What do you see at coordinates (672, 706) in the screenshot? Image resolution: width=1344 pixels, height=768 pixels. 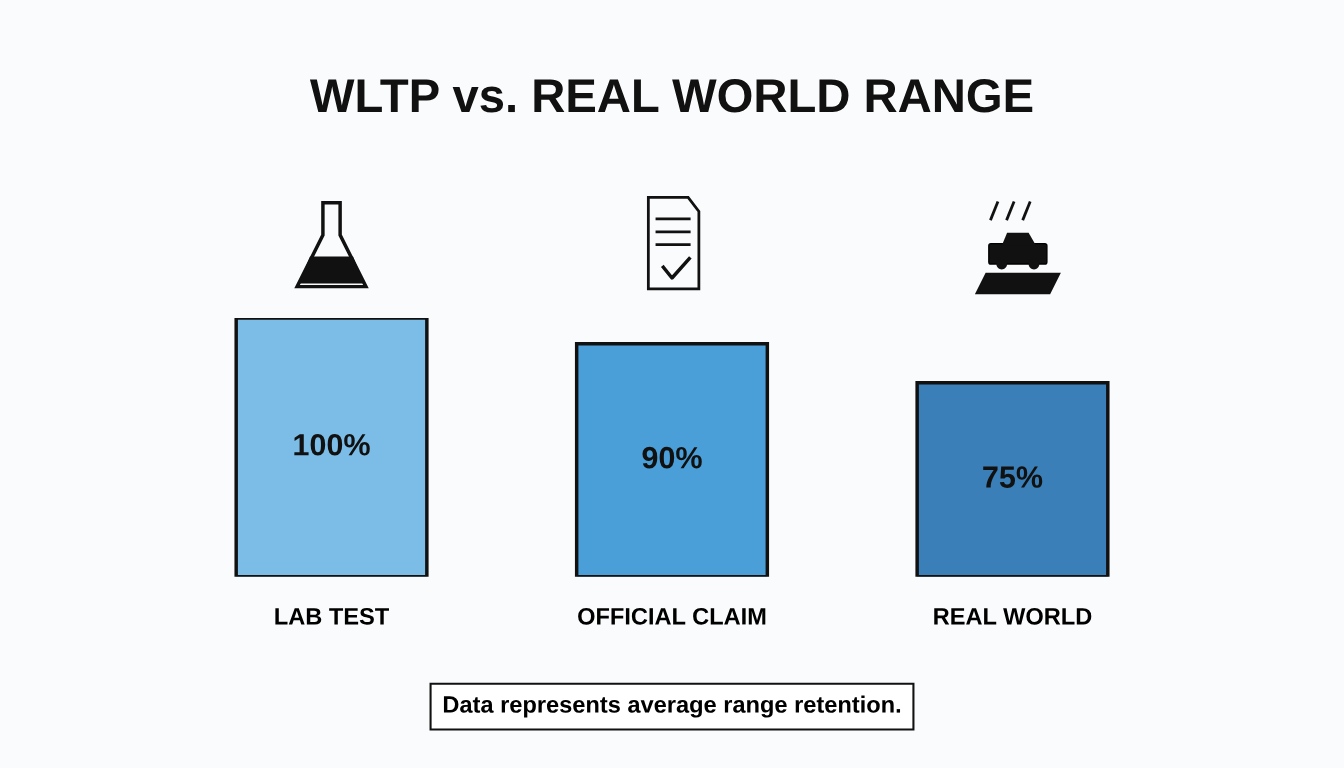 I see `text: Data represents average range retention.` at bounding box center [672, 706].